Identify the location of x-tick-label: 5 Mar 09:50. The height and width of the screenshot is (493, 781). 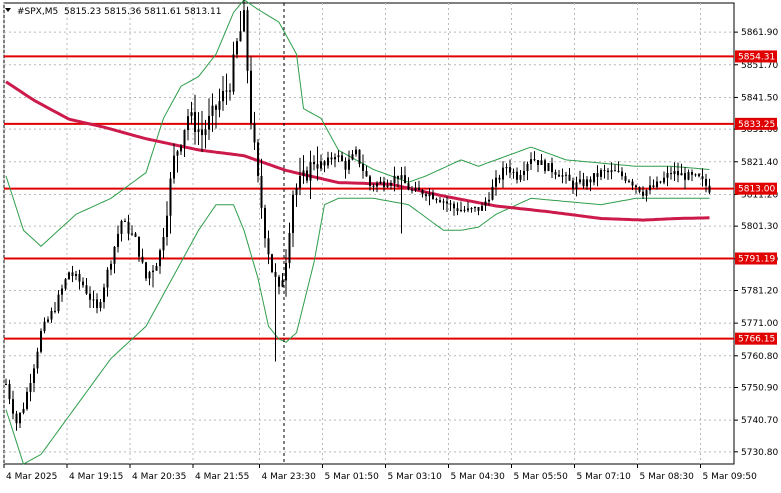
(730, 477).